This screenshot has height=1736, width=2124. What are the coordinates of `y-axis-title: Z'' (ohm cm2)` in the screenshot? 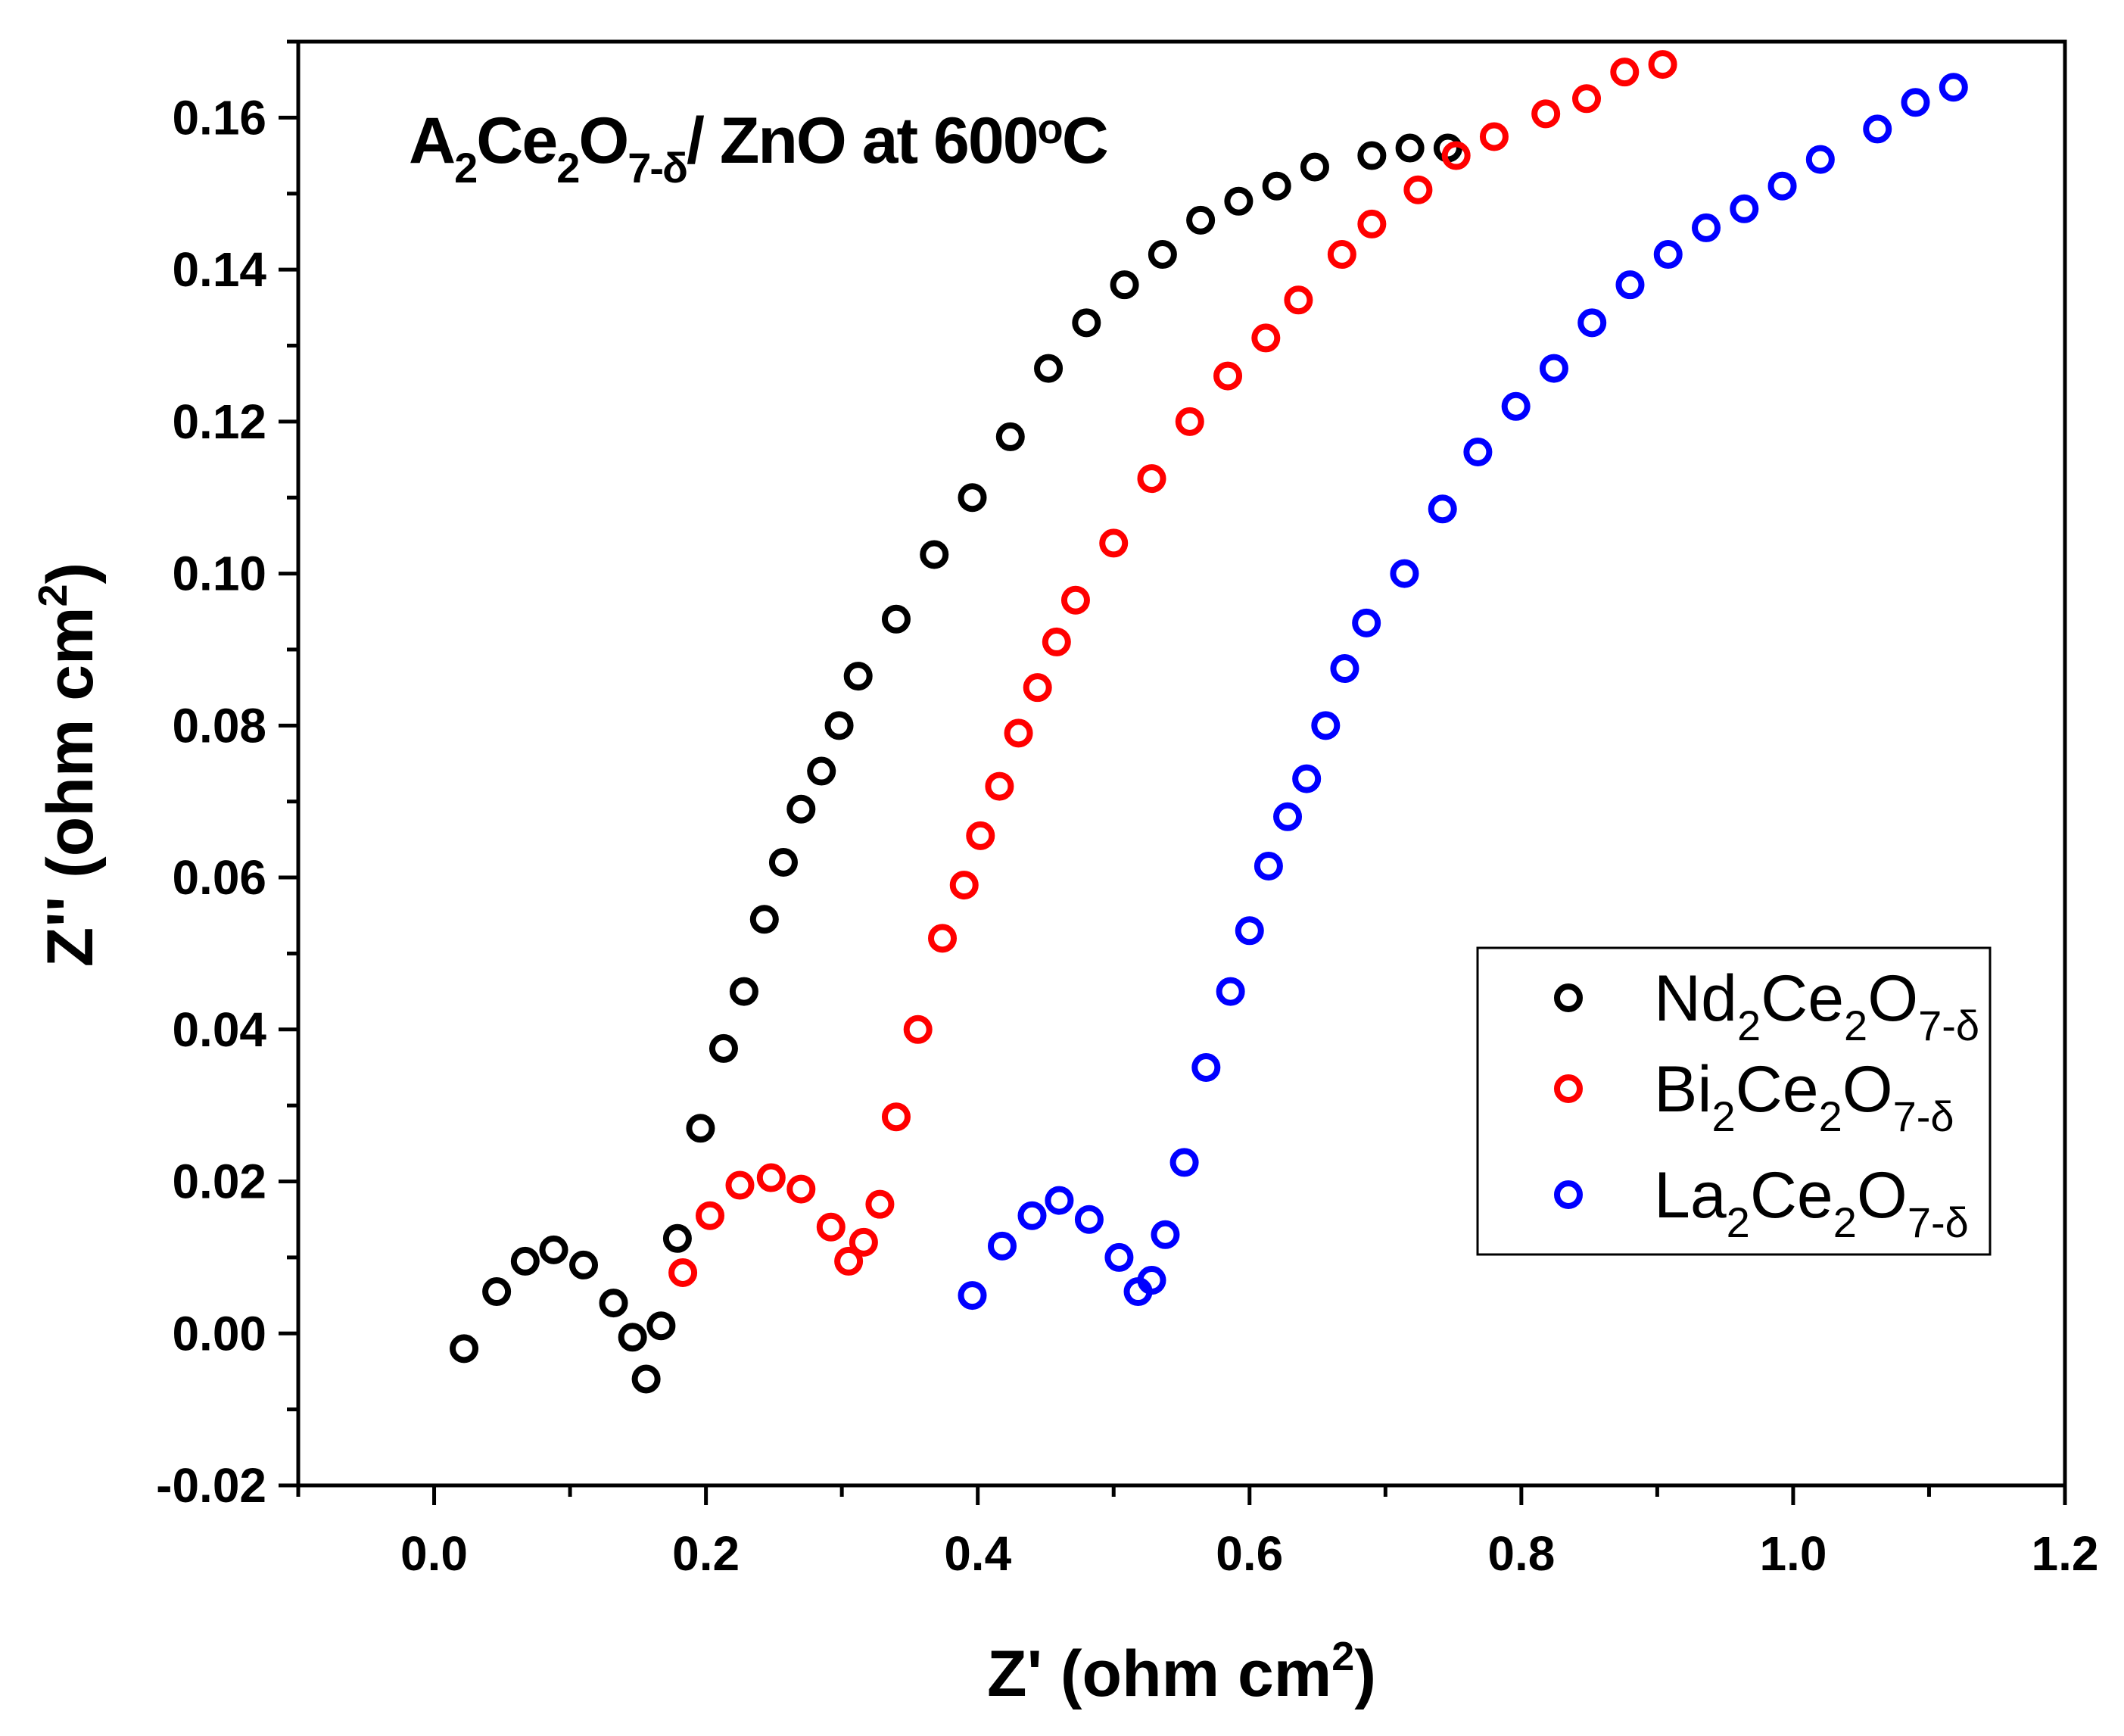 It's located at (68, 765).